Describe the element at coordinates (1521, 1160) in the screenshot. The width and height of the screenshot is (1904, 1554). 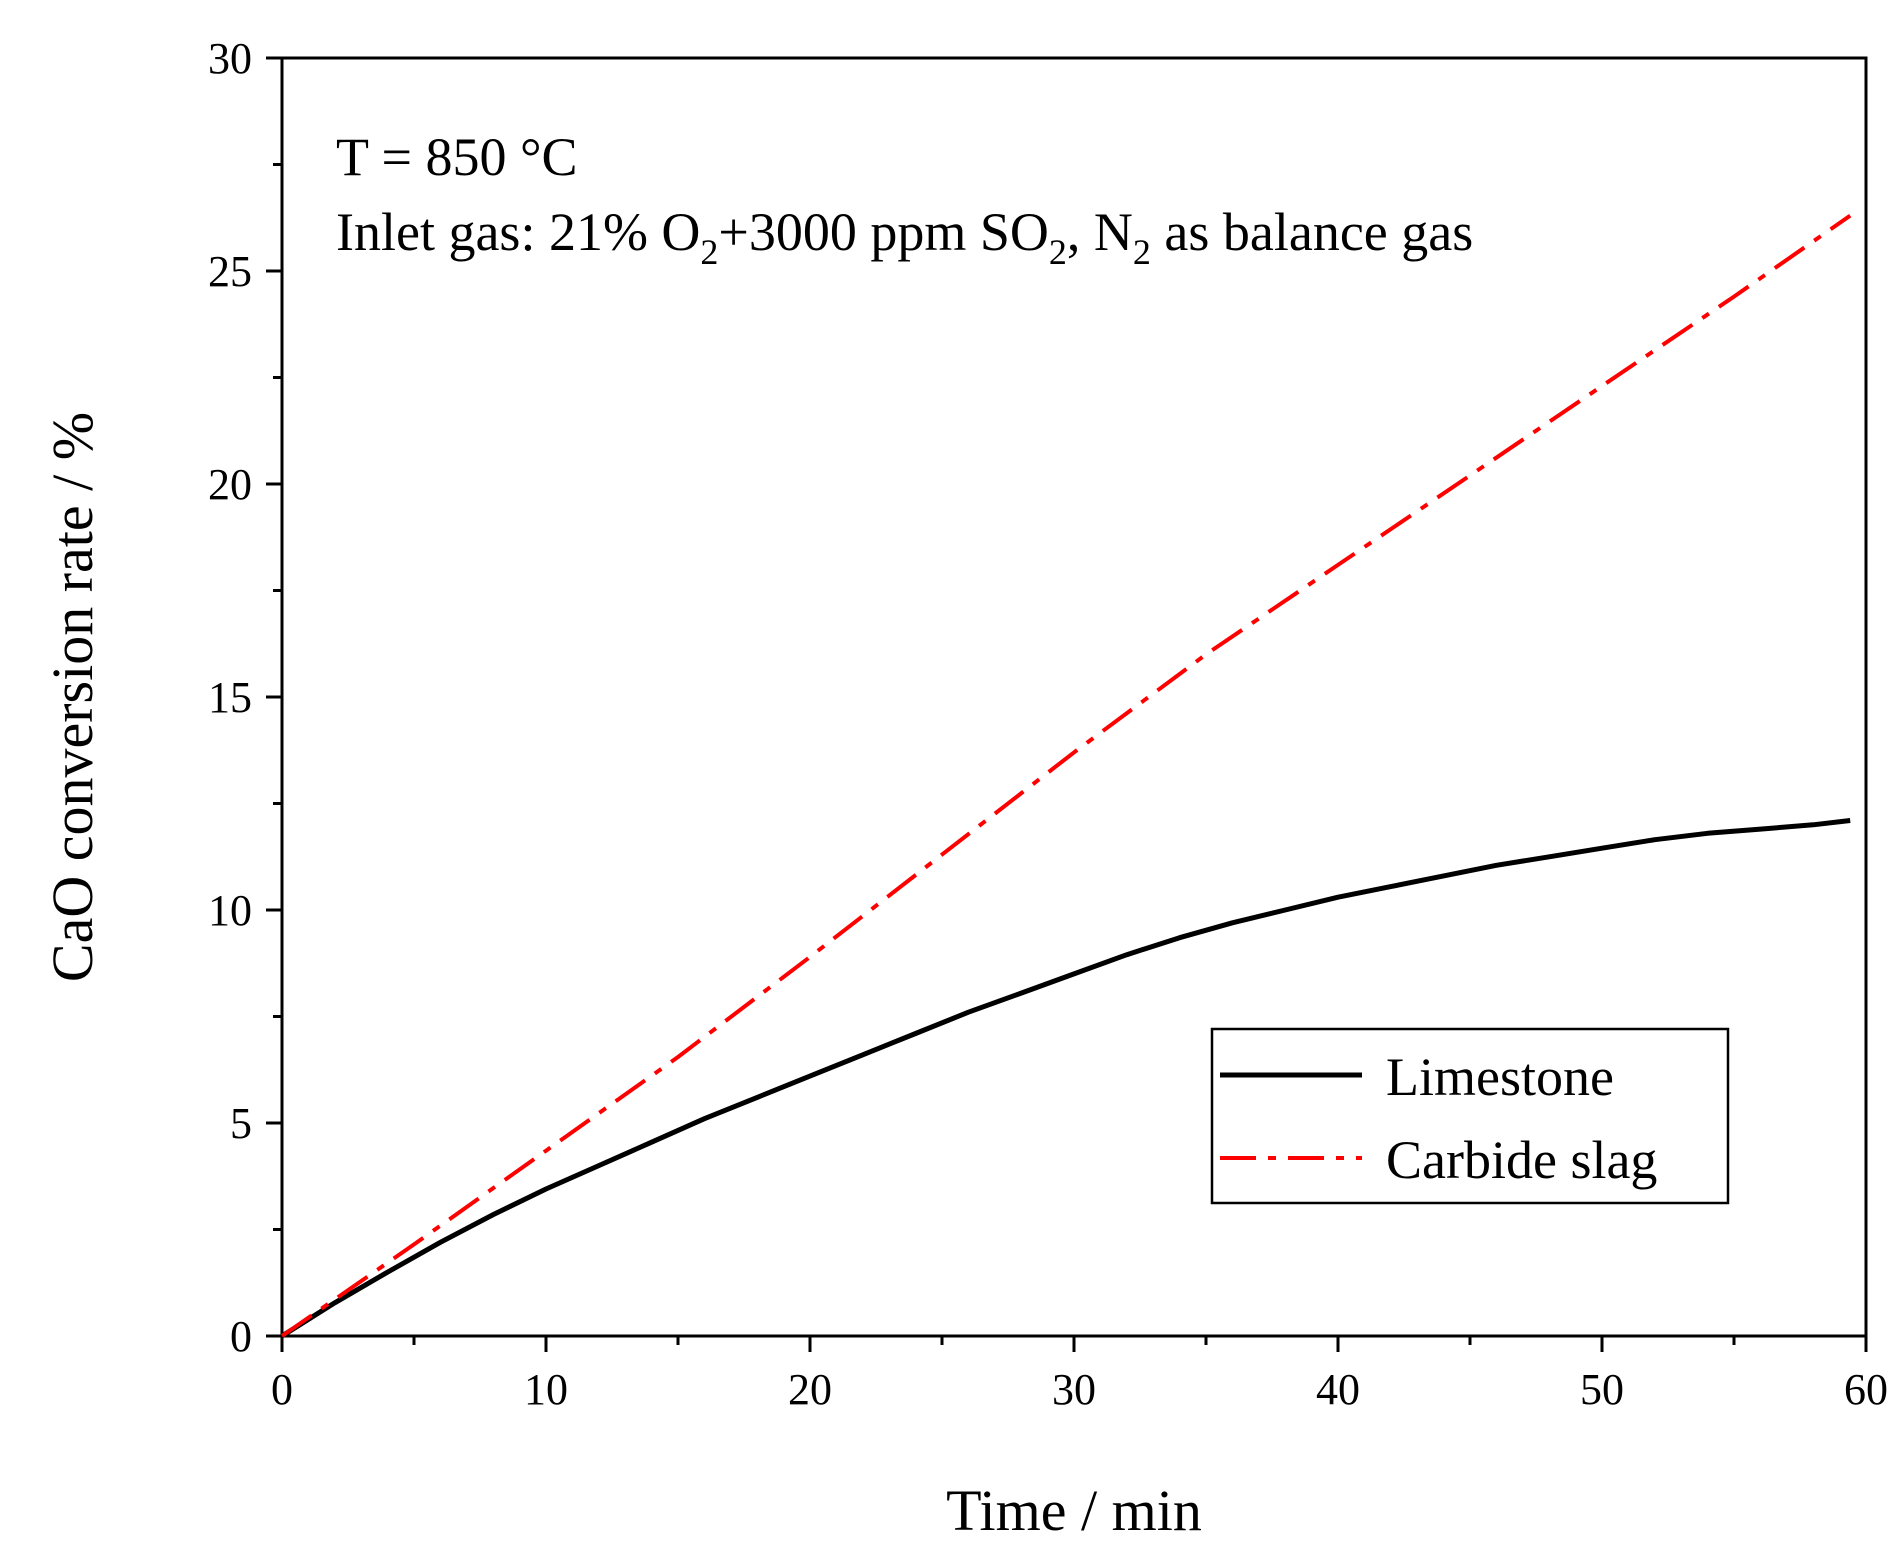
I see `legend-label-carbide-slag: Carbide slag` at that location.